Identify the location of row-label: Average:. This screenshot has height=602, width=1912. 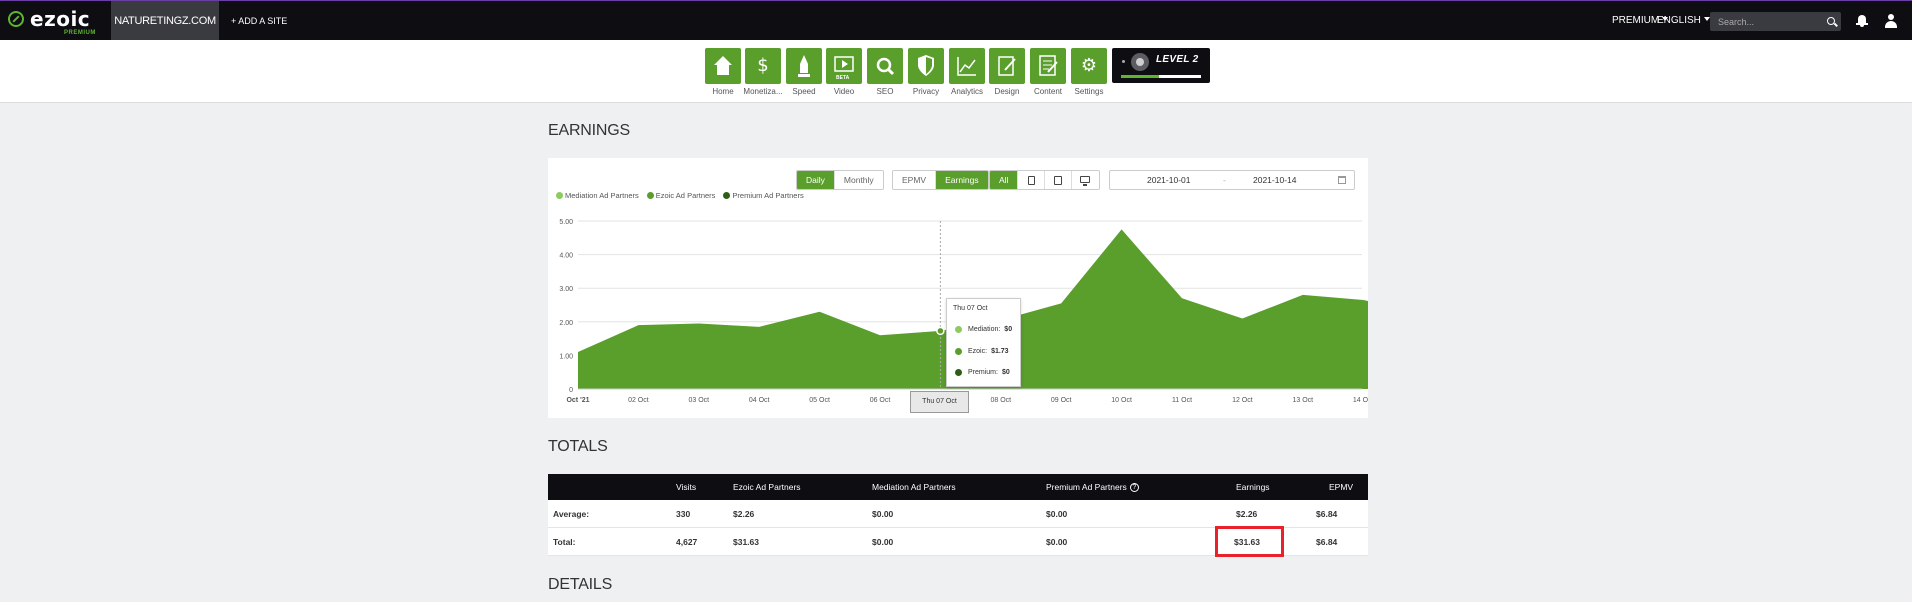
(571, 513).